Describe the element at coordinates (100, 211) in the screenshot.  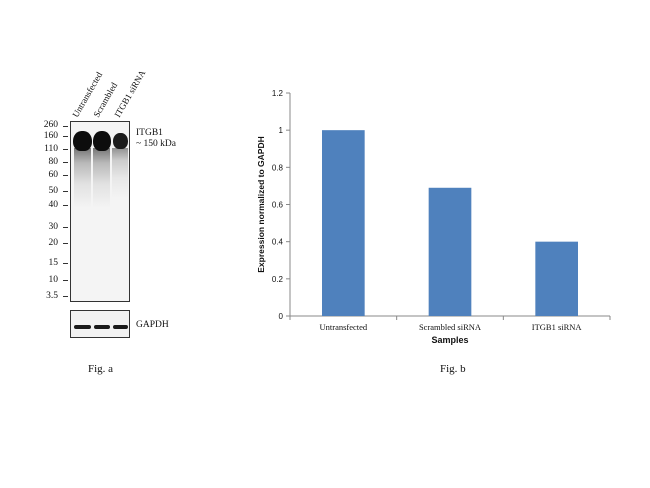
I see `blot-image-itgb1` at that location.